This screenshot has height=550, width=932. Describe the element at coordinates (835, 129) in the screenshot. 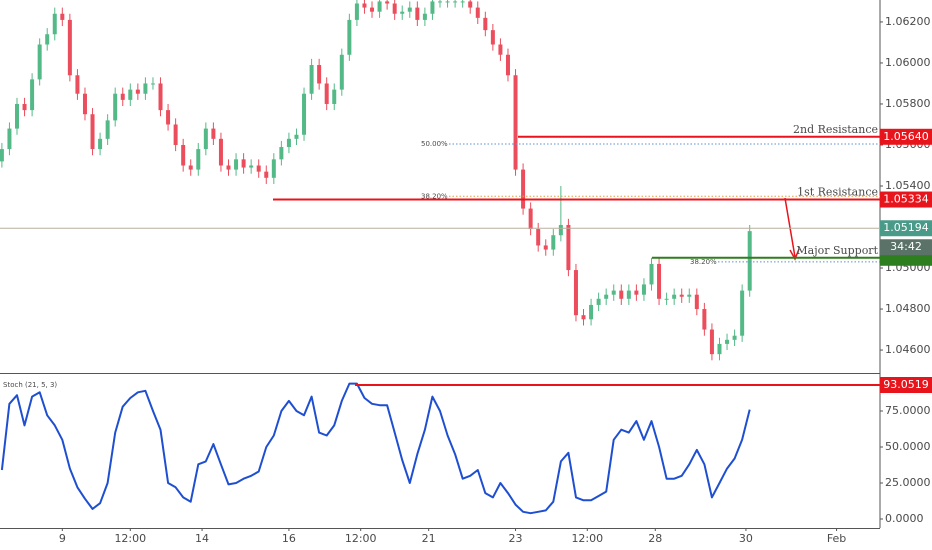

I see `level-name: 2nd Resistance` at that location.